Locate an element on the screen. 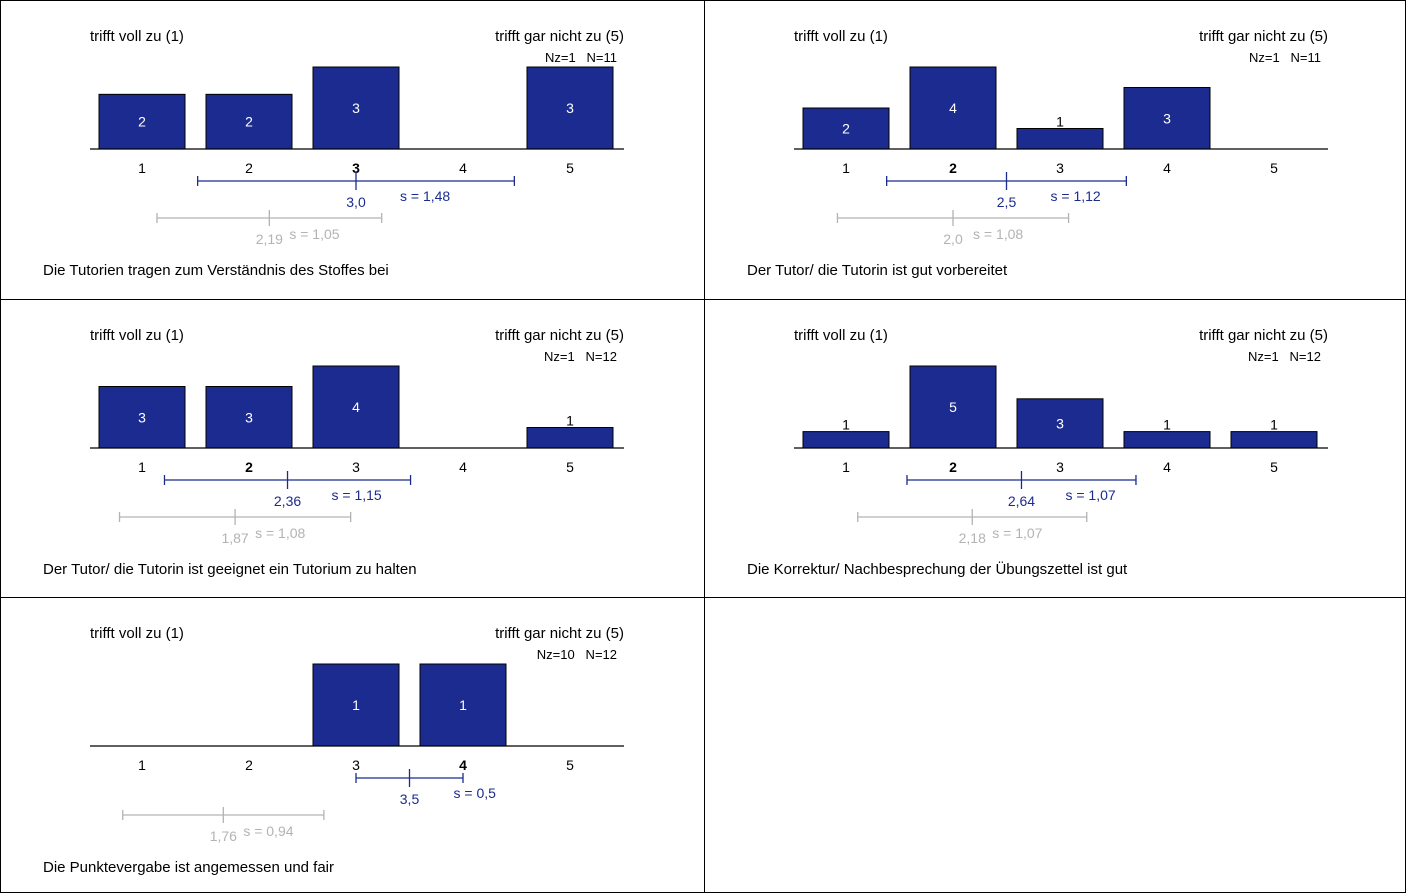 The width and height of the screenshot is (1406, 893). sd-value-label: s = 0,5 is located at coordinates (475, 793).